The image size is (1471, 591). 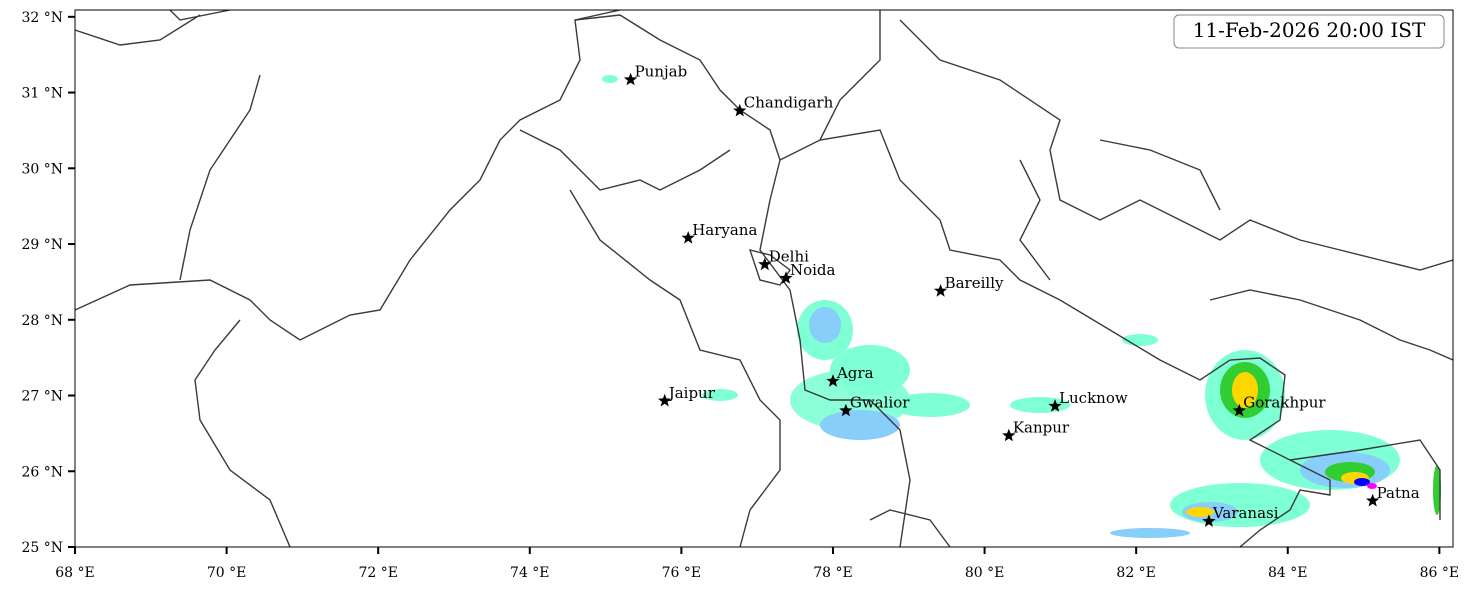 I want to click on x-tick-label: 84 °E, so click(x=1287, y=573).